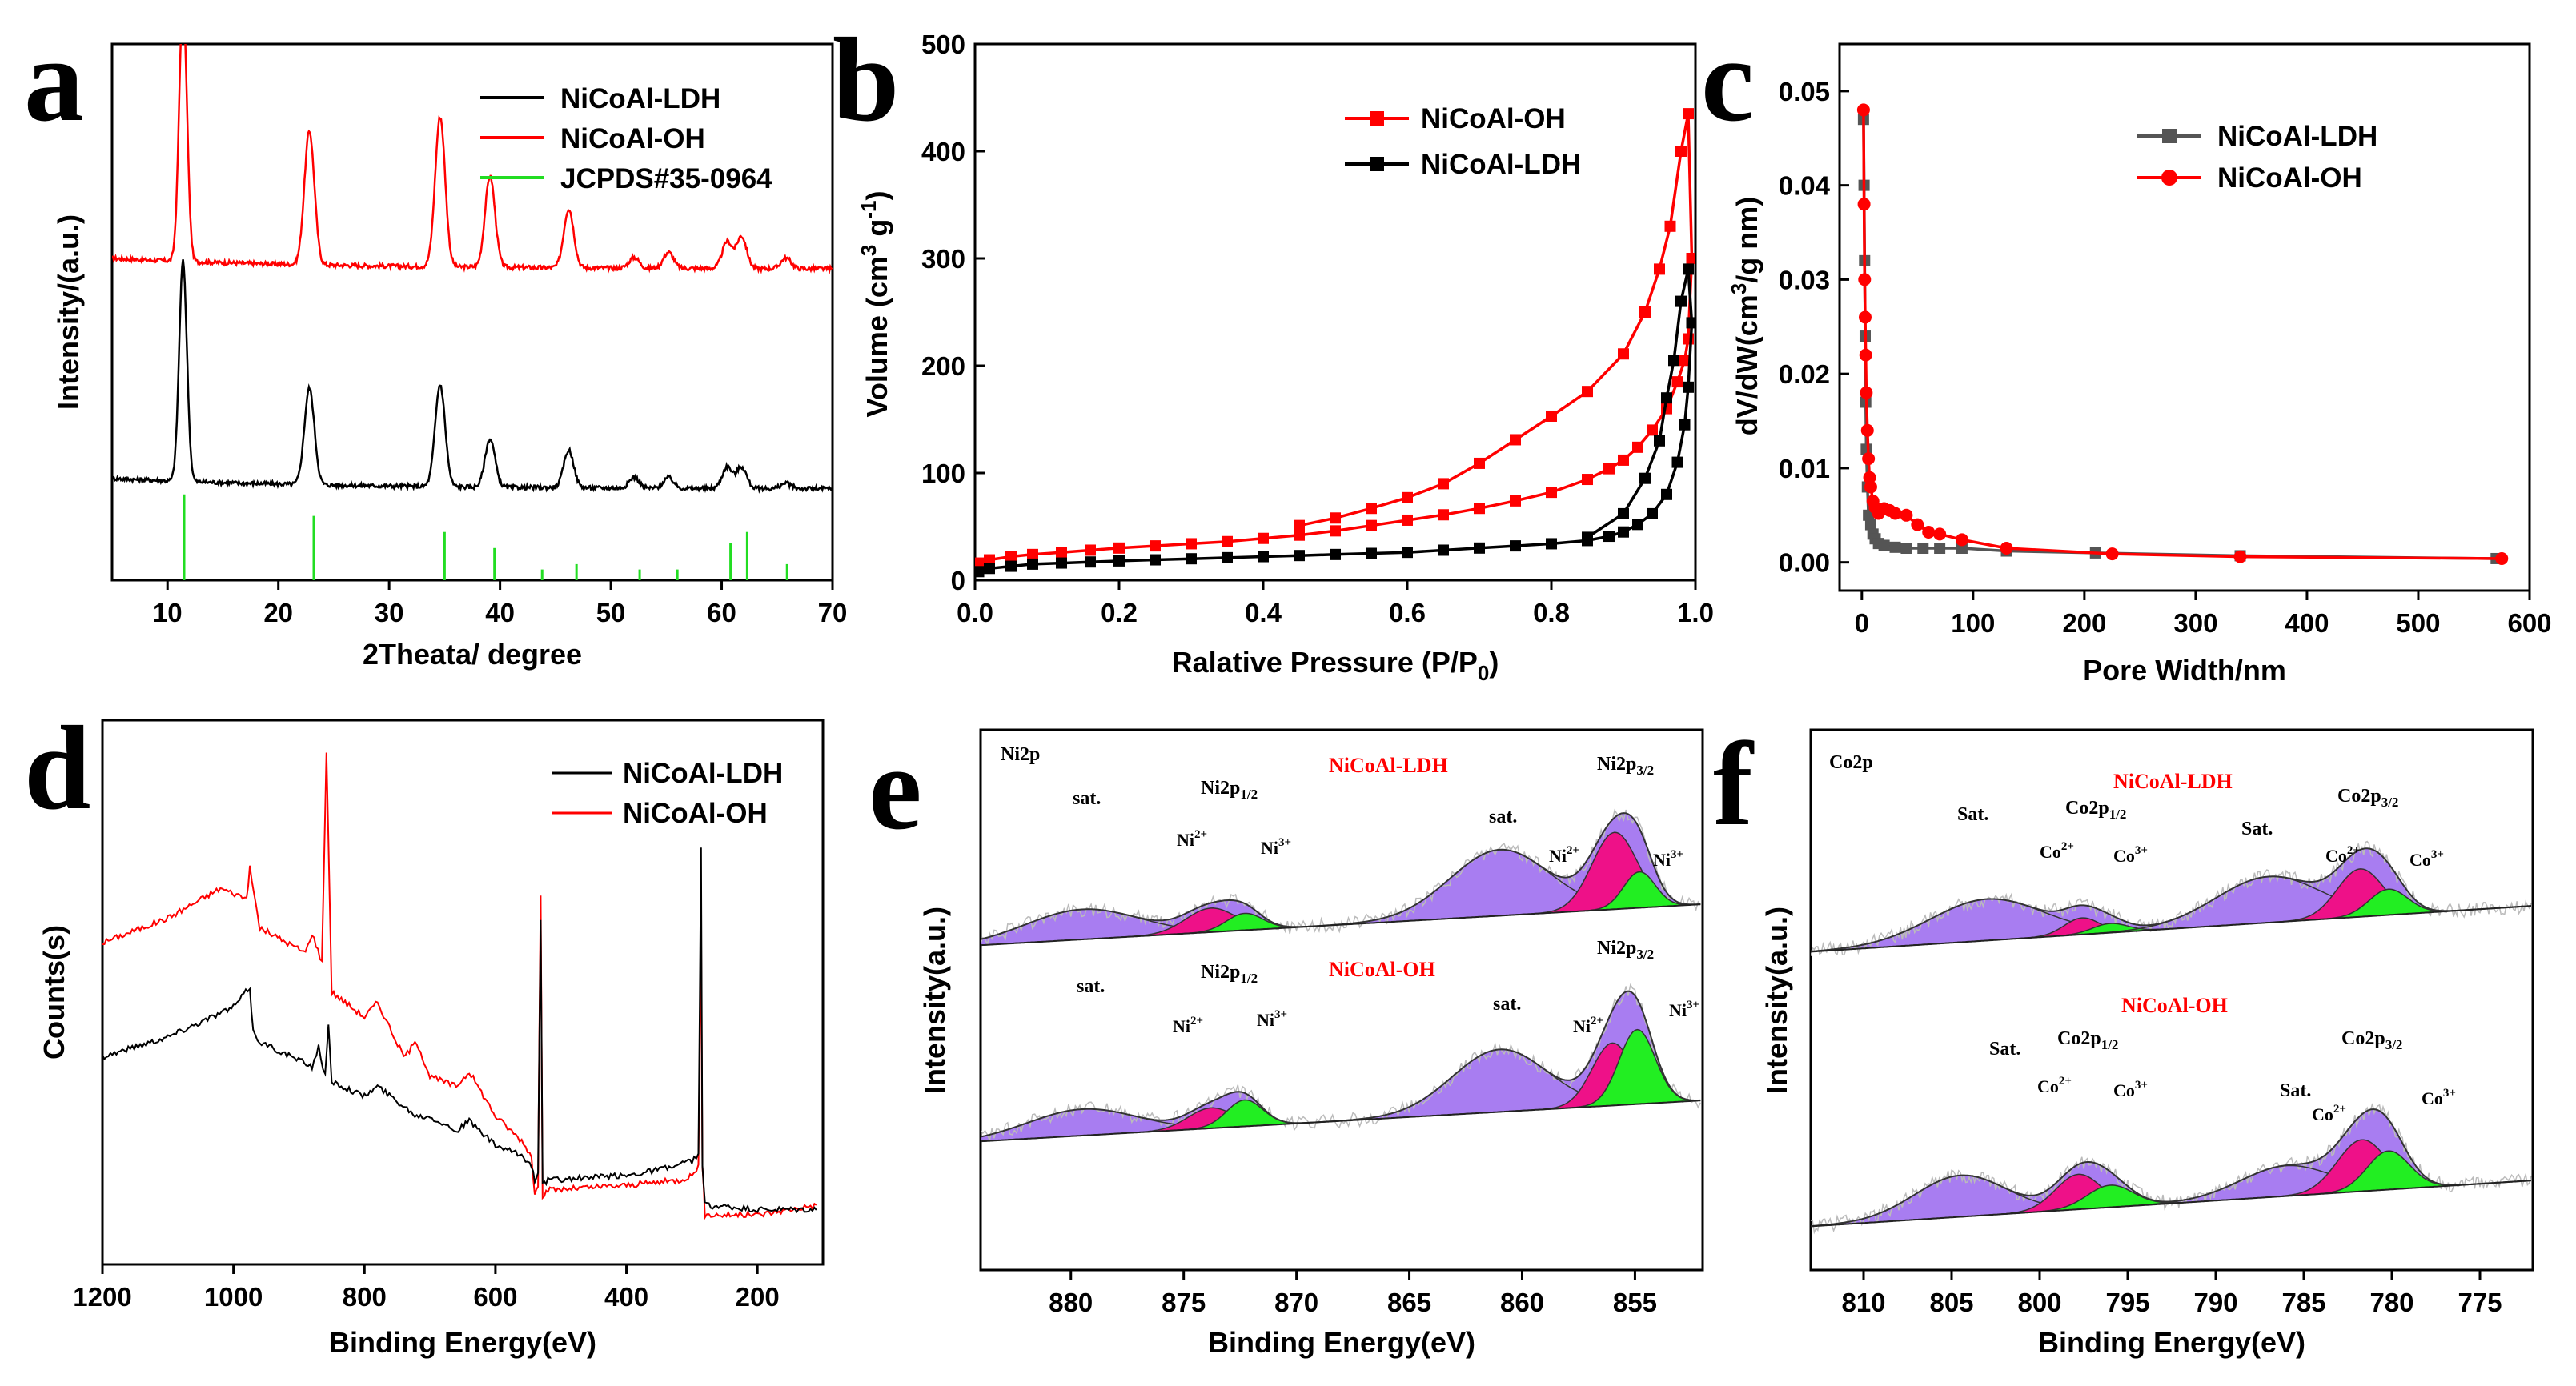  Describe the element at coordinates (495, 1297) in the screenshot. I see `x-tick-label: 600` at that location.